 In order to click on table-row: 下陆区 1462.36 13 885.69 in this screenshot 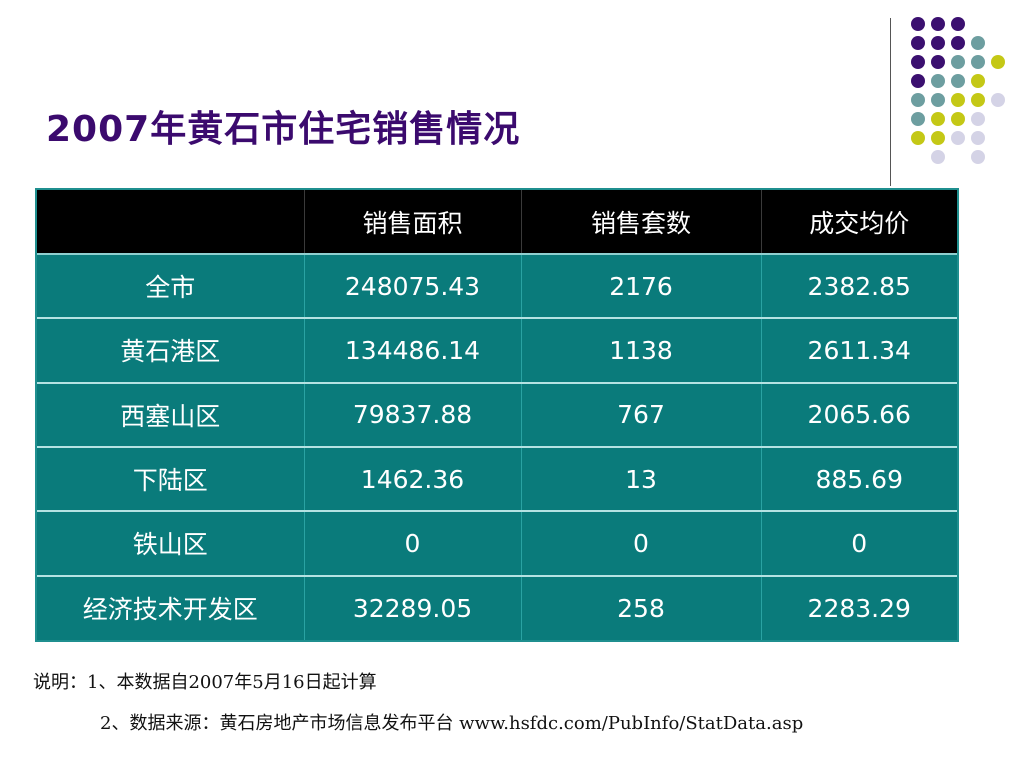, I will do `click(497, 478)`.